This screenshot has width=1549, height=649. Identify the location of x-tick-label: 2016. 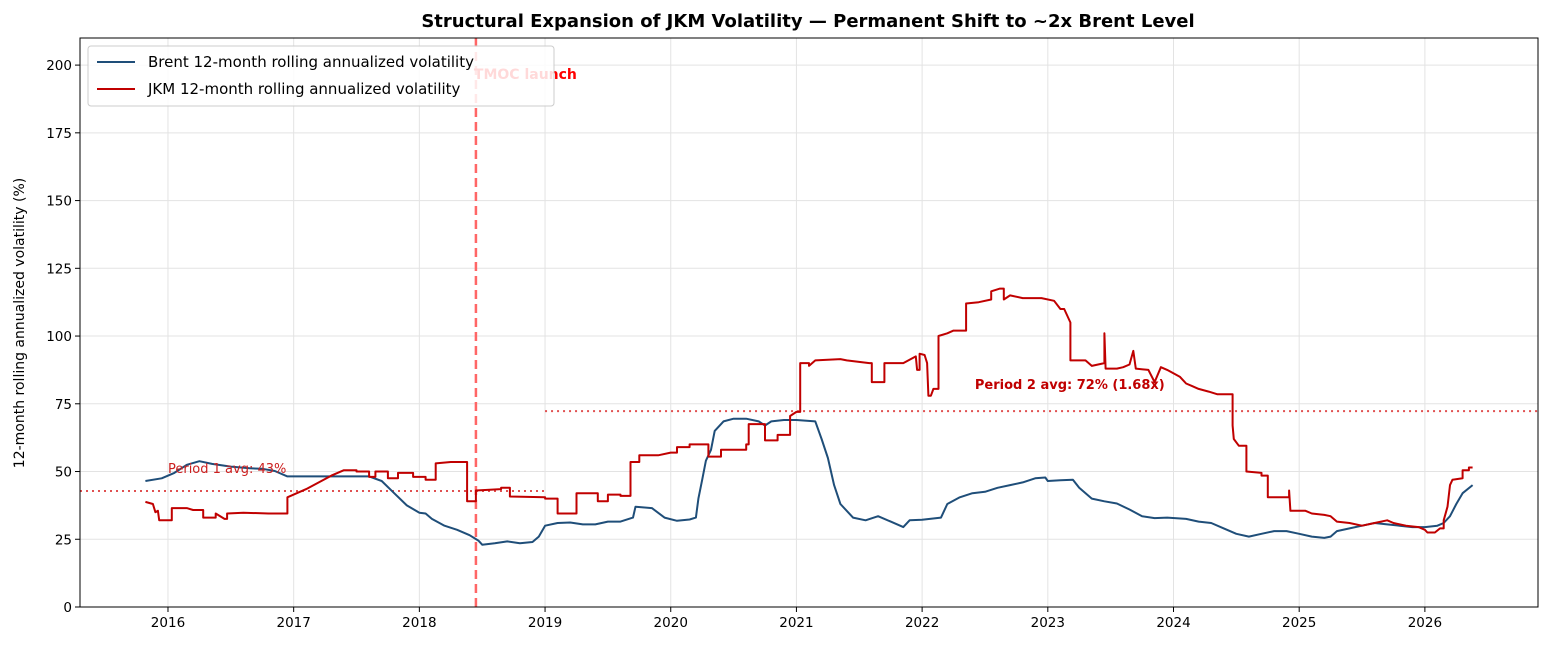
(168, 623).